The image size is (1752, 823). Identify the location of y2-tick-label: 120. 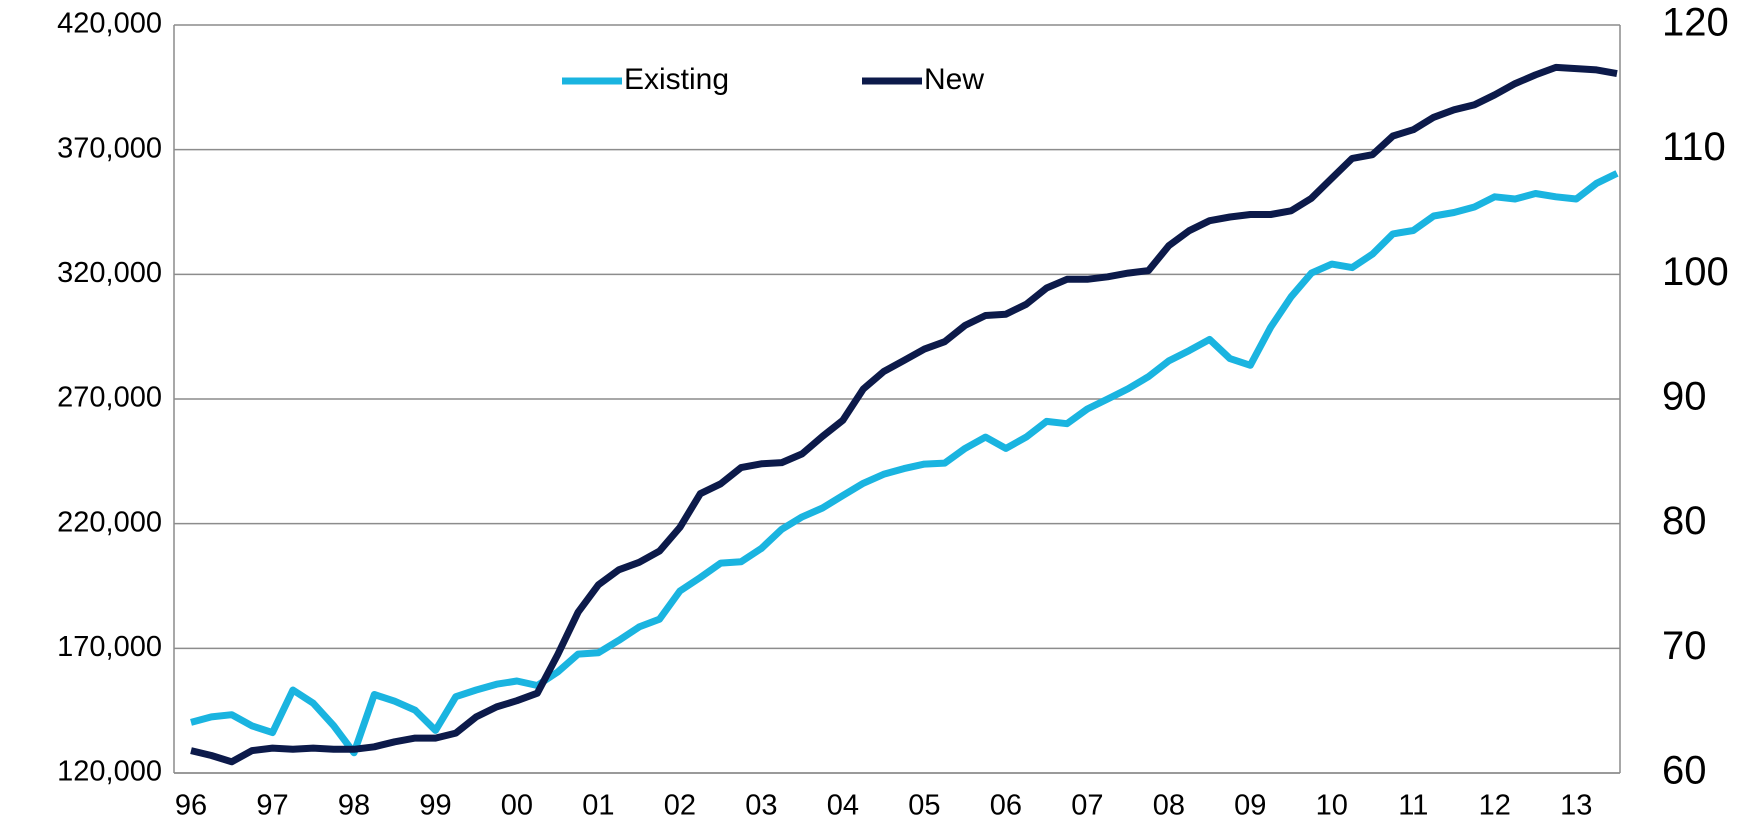
(1695, 23).